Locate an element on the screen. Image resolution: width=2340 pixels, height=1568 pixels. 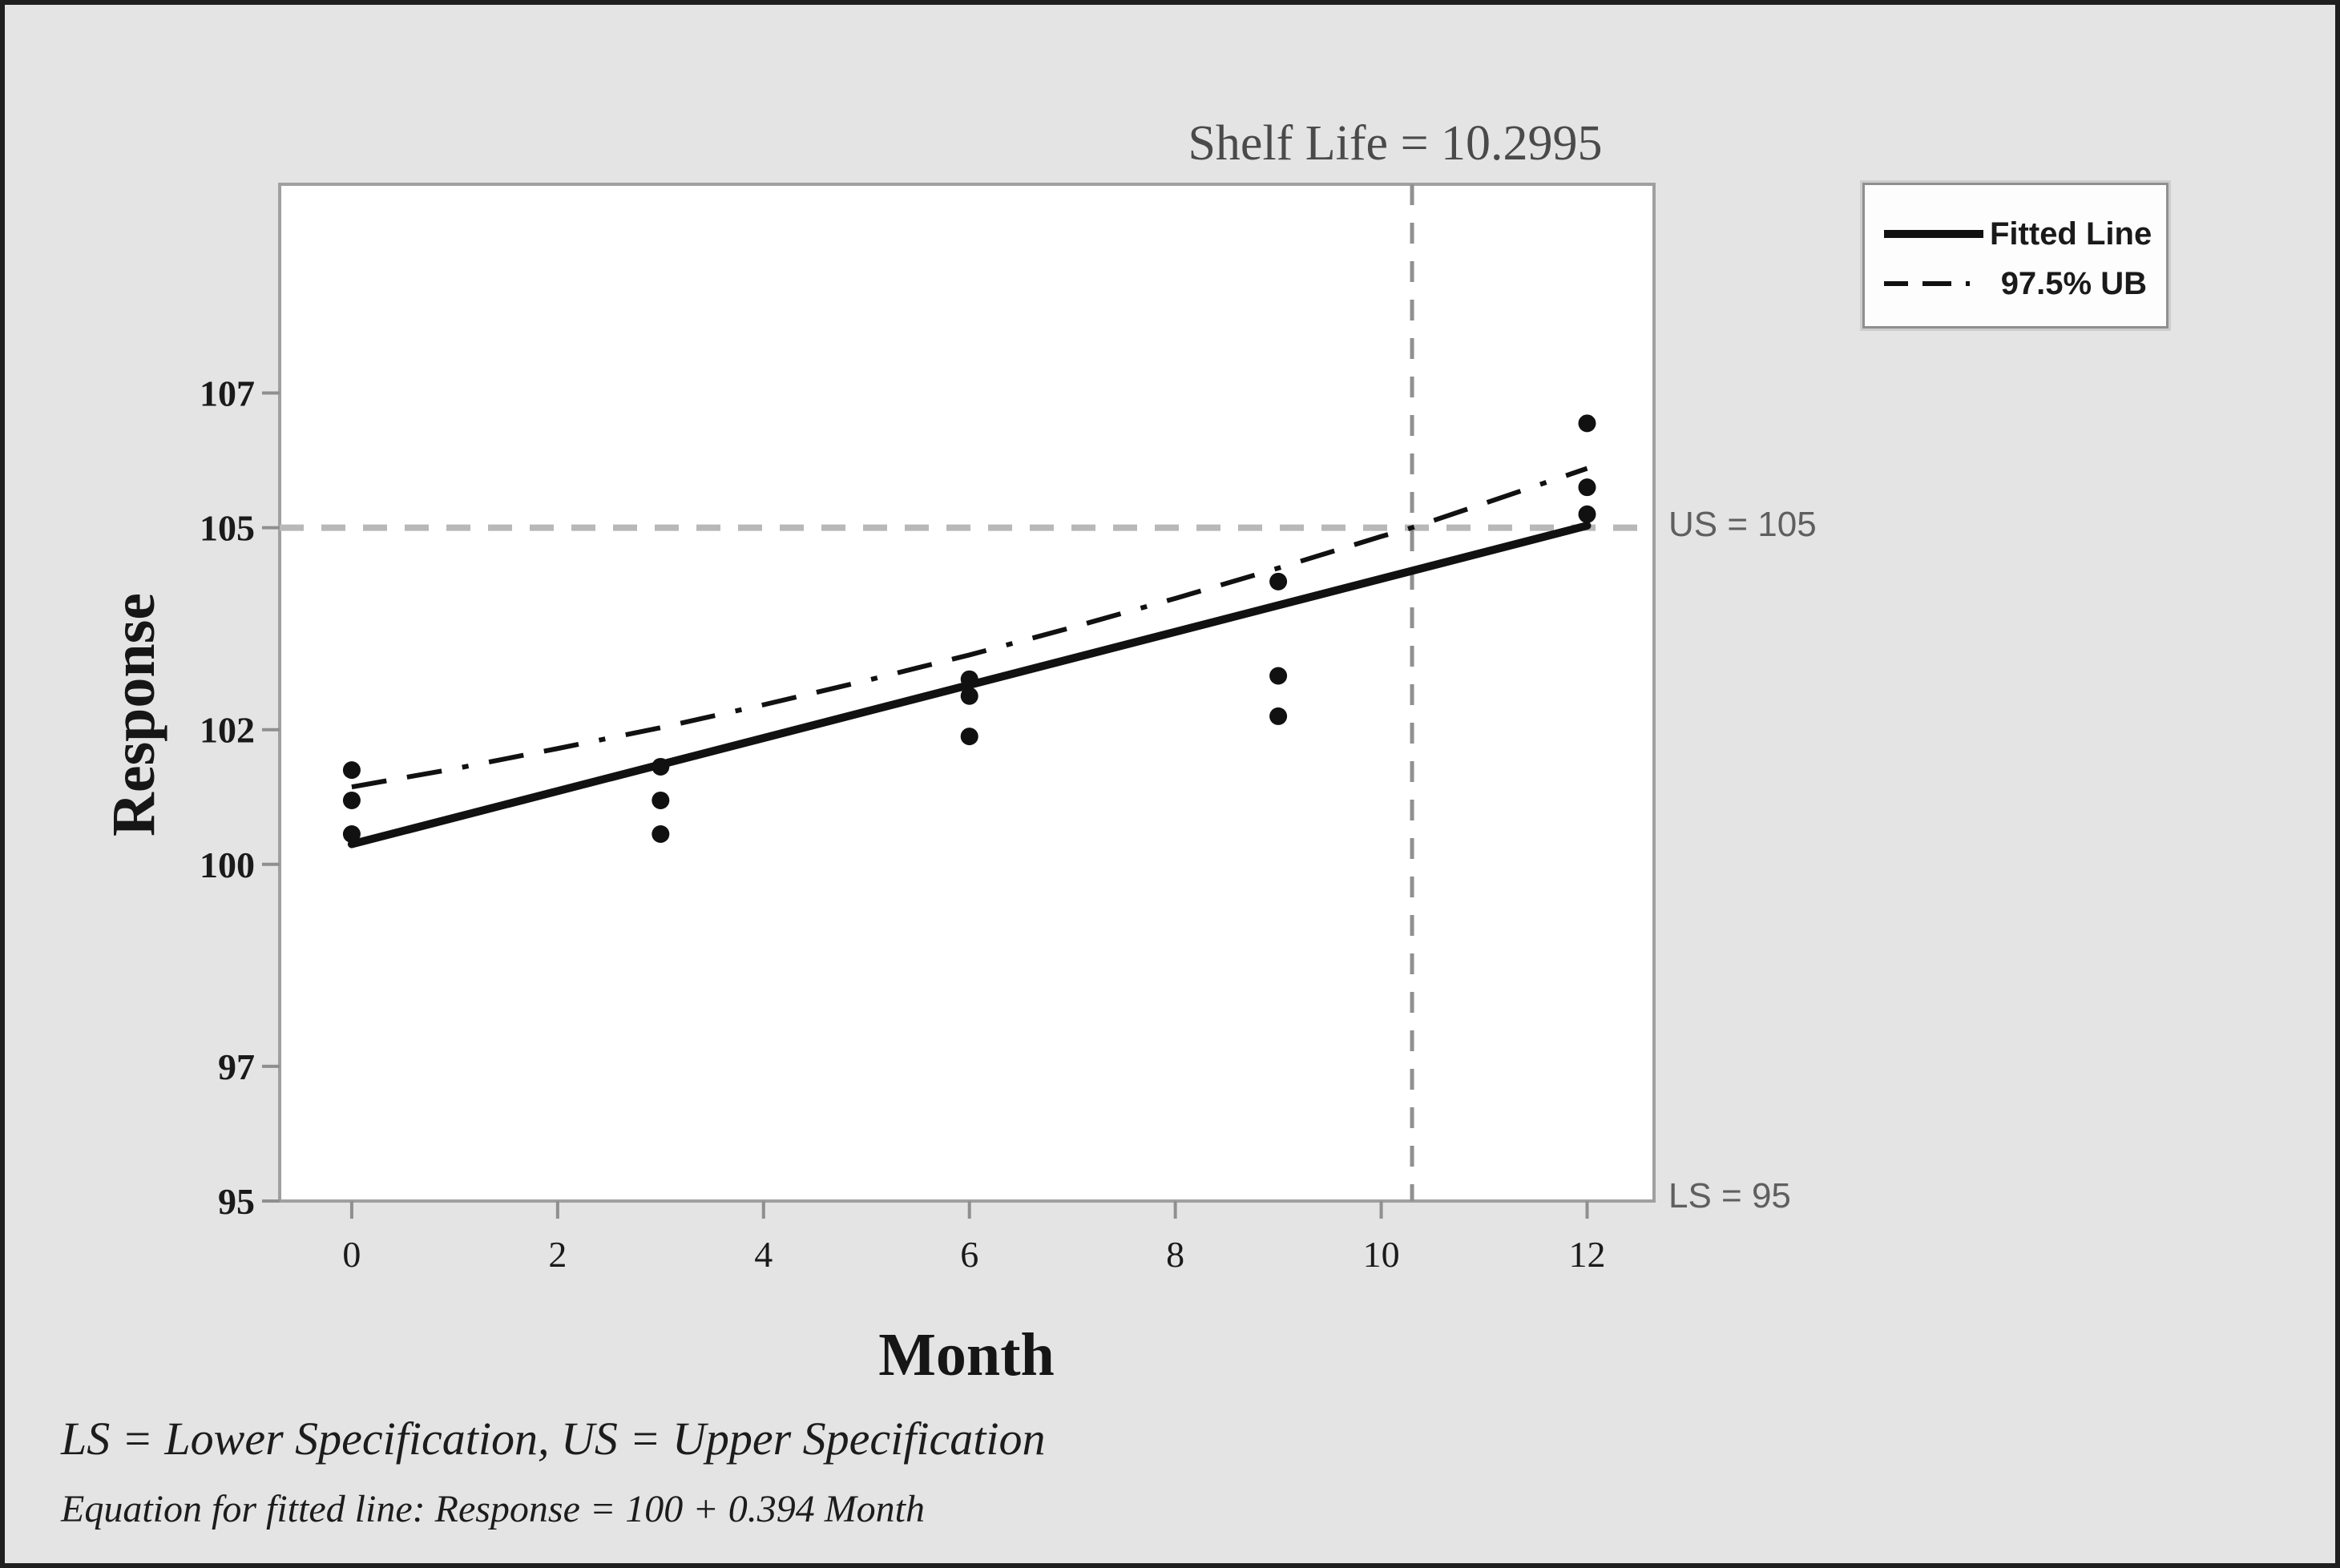
y-tick-label: 97 is located at coordinates (236, 1066).